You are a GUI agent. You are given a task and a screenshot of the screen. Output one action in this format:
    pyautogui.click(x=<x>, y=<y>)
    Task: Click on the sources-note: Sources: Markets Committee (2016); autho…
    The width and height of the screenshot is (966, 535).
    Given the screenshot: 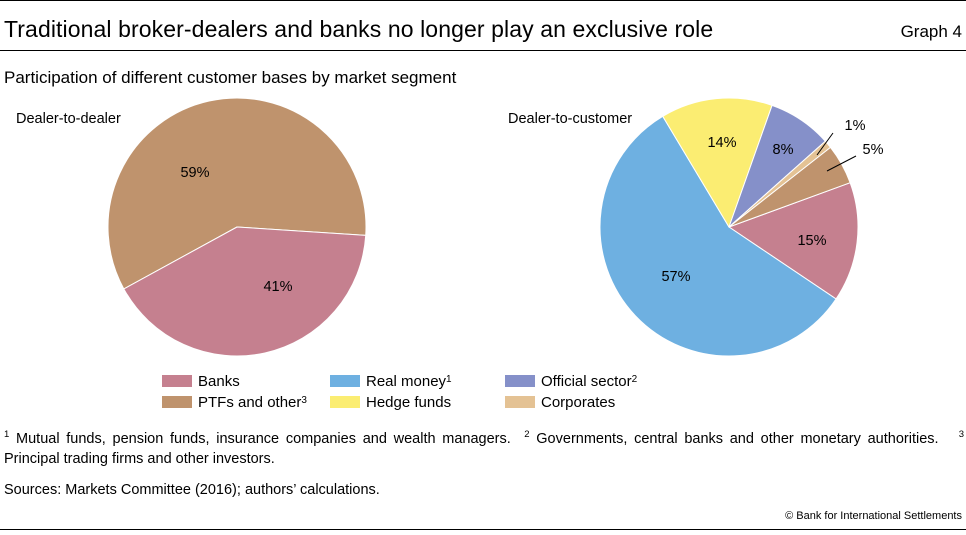 What is the action you would take?
    pyautogui.click(x=192, y=490)
    